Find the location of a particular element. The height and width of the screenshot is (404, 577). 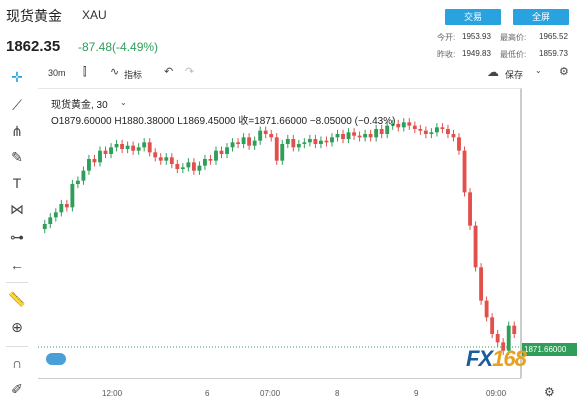

ruler-icon: 📏 is located at coordinates (17, 299).